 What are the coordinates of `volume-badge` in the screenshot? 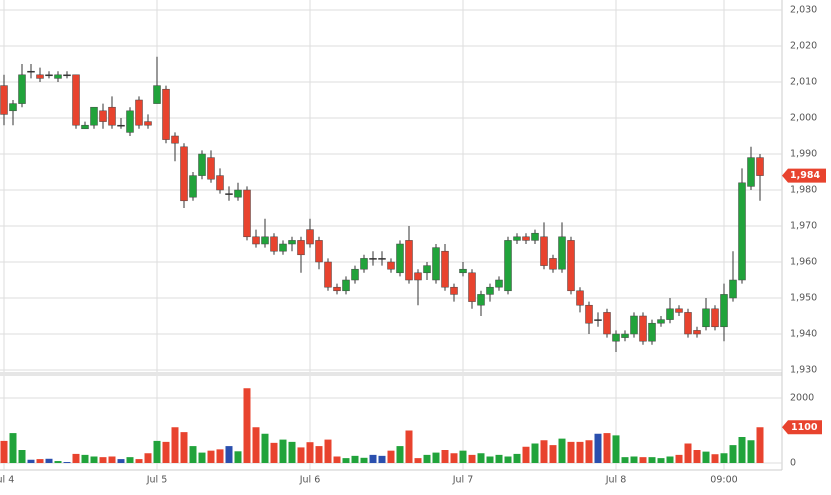 It's located at (802, 427).